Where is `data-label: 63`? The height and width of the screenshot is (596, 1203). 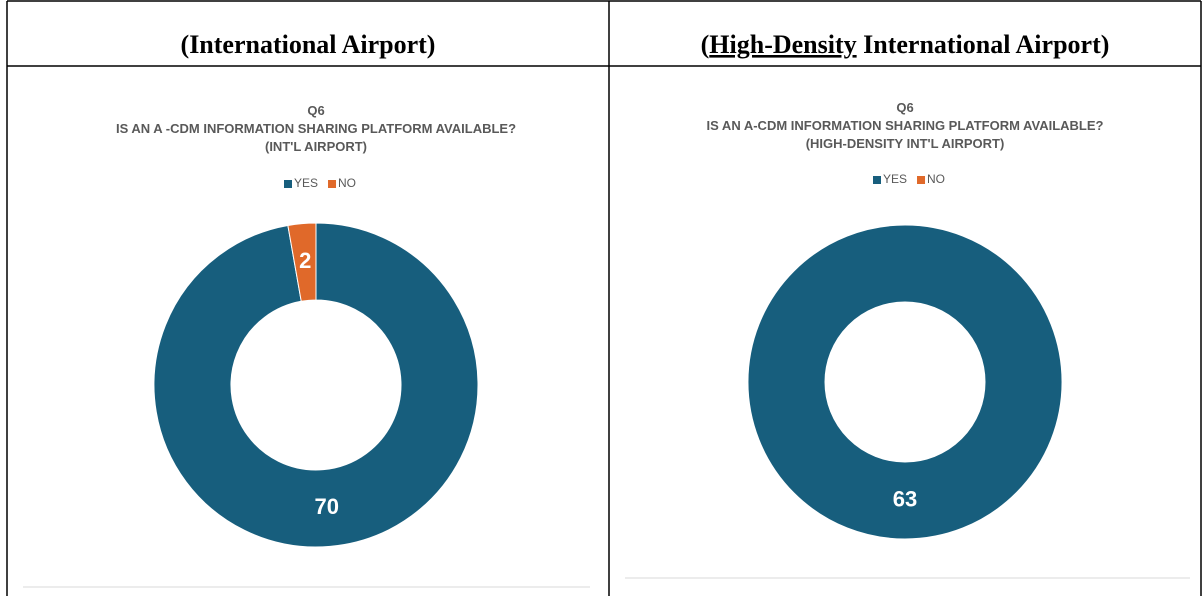 data-label: 63 is located at coordinates (905, 498).